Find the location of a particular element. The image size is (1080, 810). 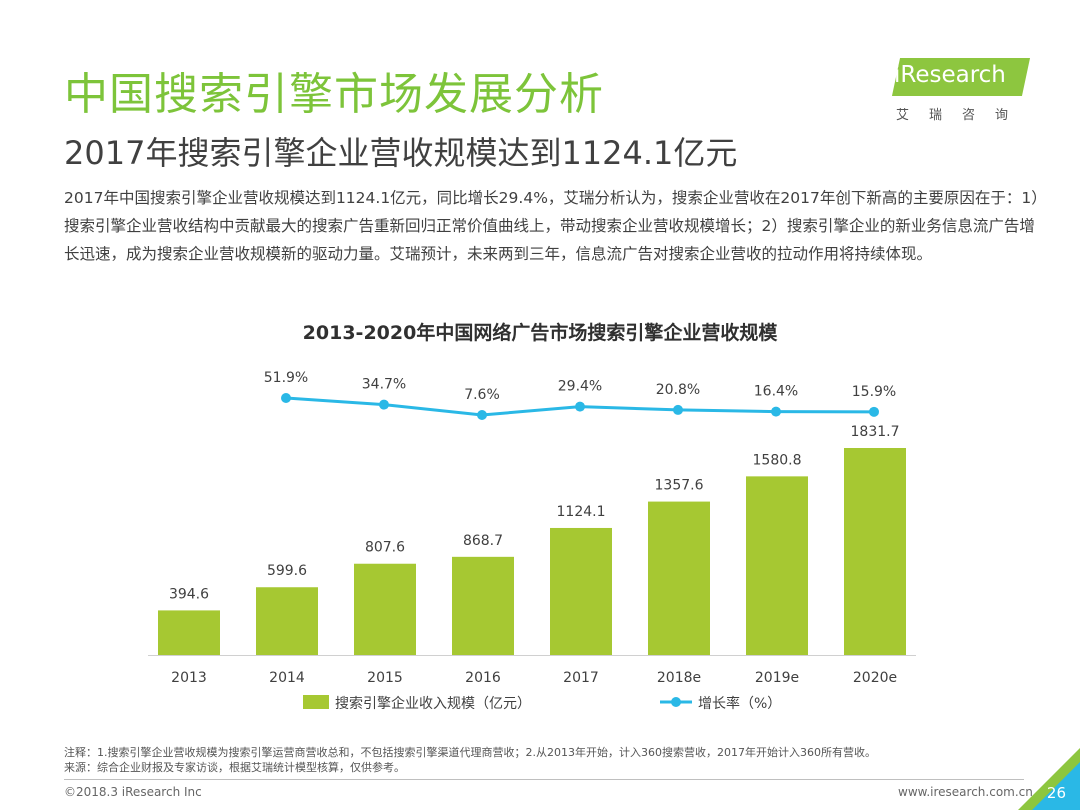

logo-brand-text: iResearch is located at coordinates (950, 75).